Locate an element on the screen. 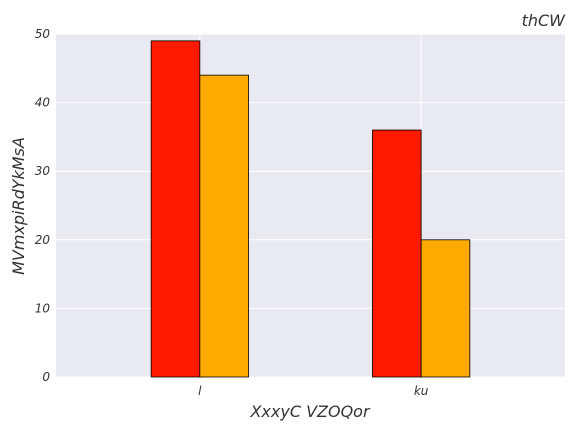  y-tick-label: 30 is located at coordinates (43, 171).